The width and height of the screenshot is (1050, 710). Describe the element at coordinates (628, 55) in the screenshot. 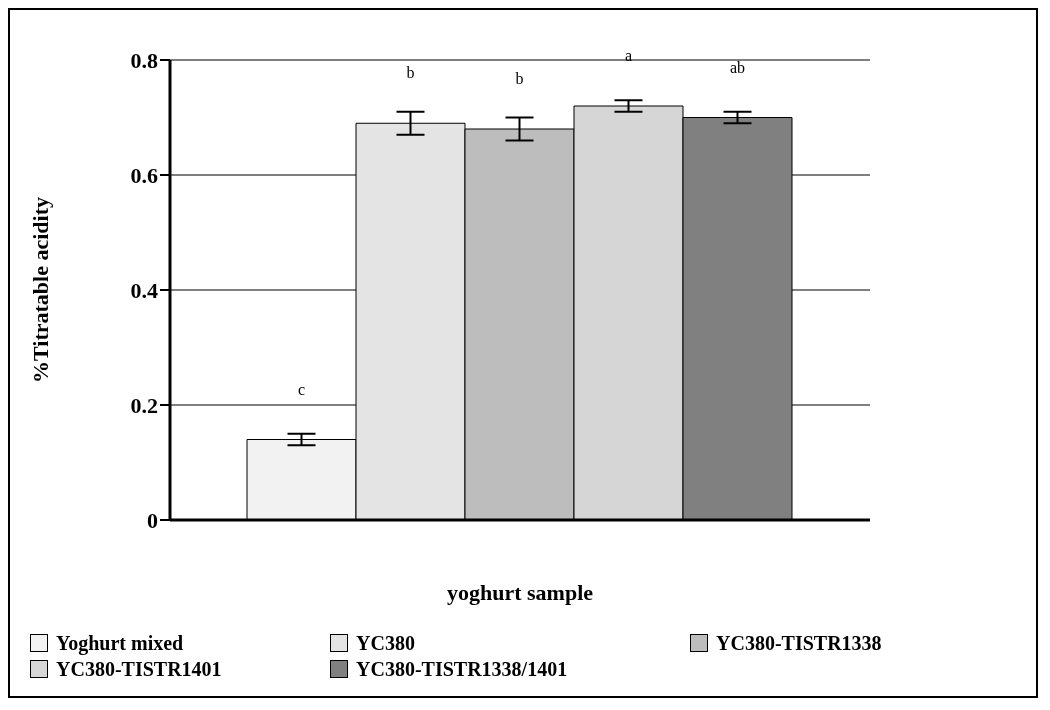

I see `annotation: a` at that location.